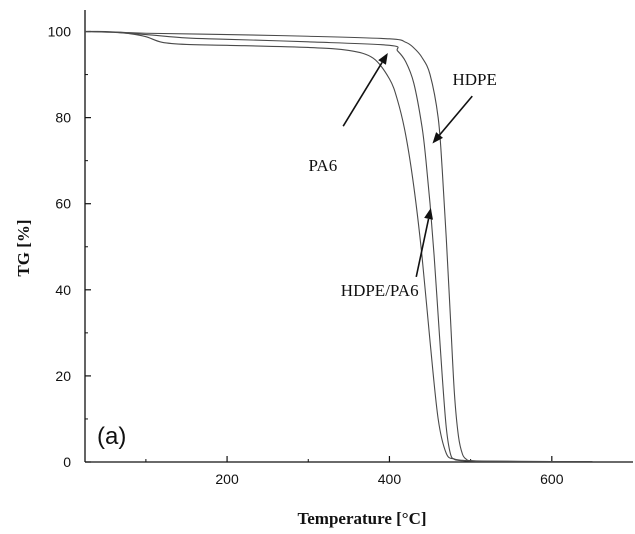 The image size is (635, 534). Describe the element at coordinates (23, 247) in the screenshot. I see `y-axis-title: TG [%]` at that location.